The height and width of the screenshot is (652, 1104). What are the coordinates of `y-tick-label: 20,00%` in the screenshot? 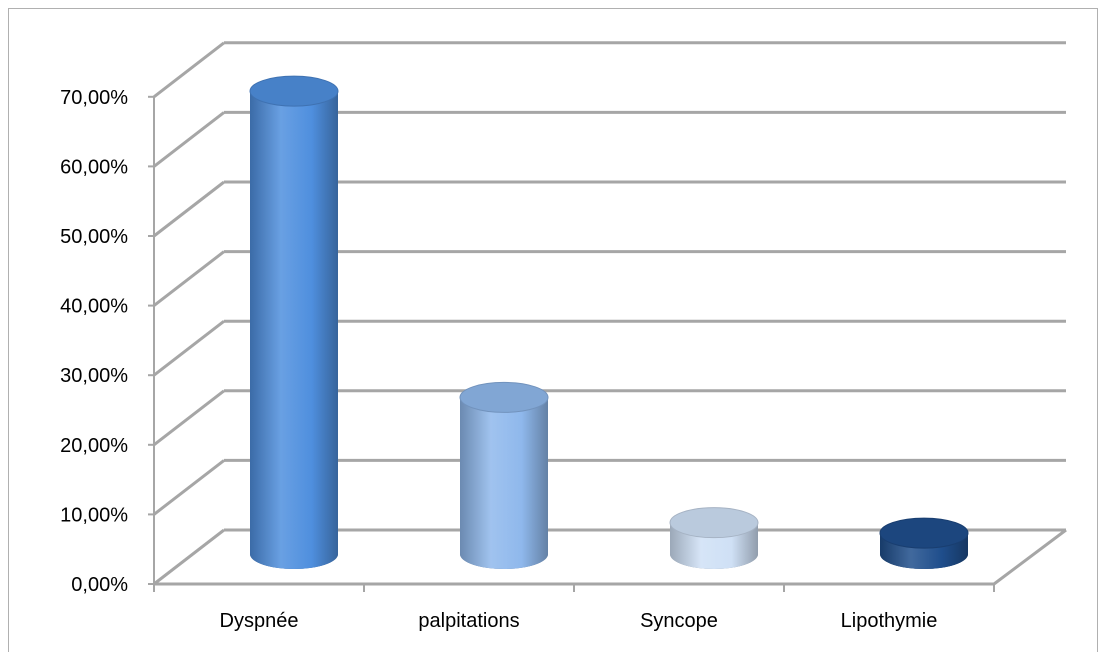 It's located at (94, 446).